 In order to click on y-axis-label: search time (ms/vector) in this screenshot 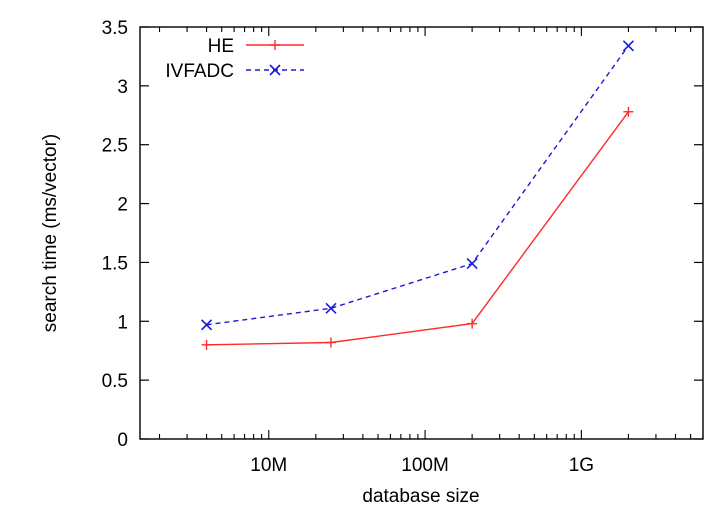, I will do `click(50, 233)`.